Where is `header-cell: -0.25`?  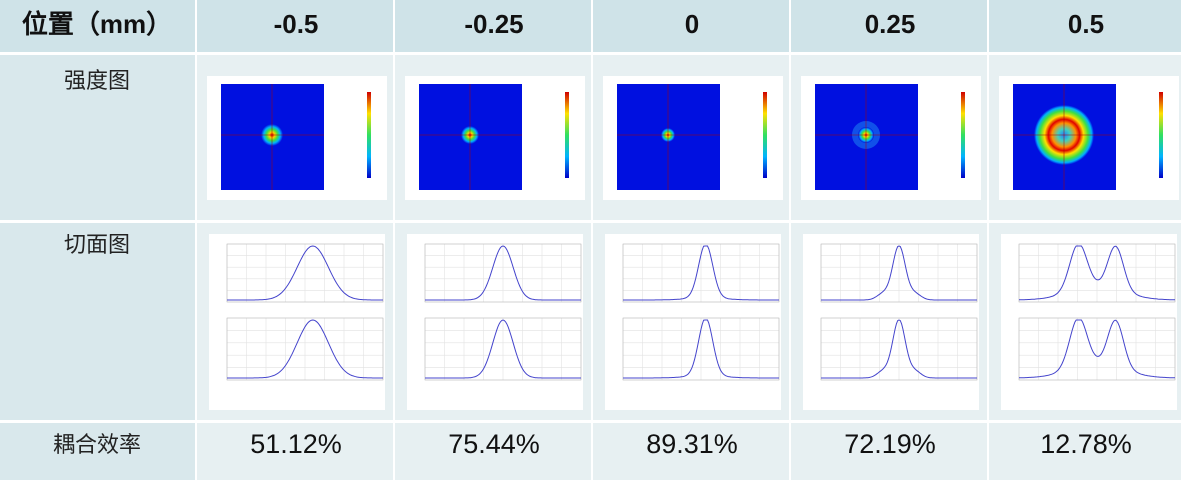 header-cell: -0.25 is located at coordinates (493, 24).